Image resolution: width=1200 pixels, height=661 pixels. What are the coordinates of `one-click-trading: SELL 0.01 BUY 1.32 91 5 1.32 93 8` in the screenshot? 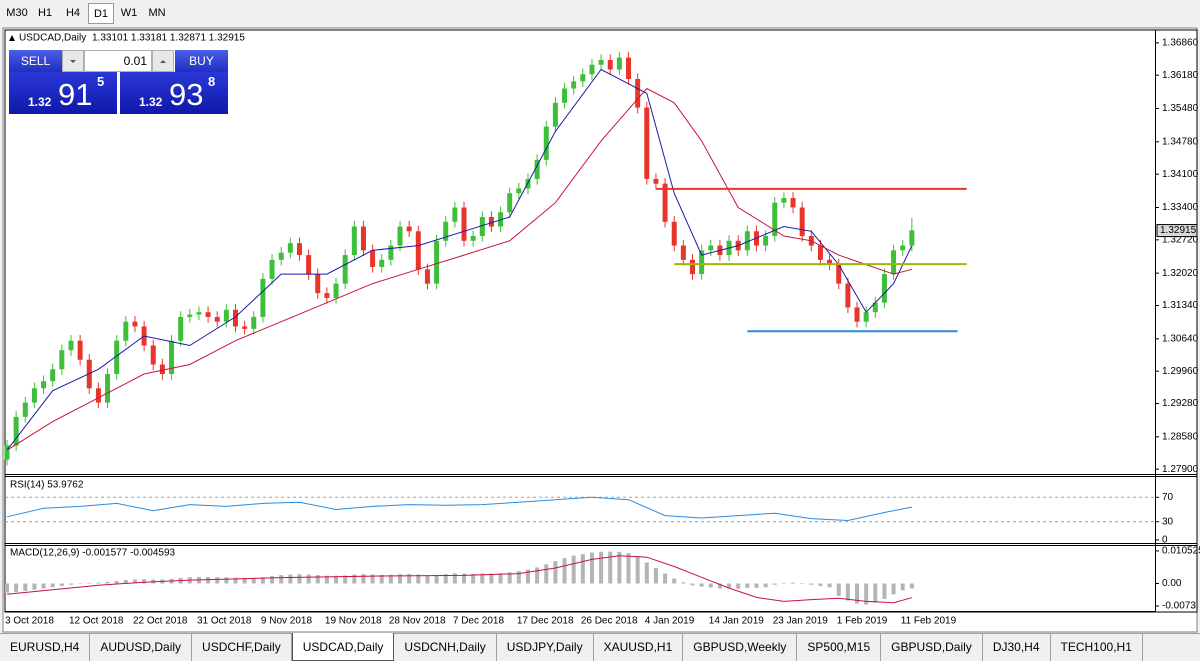 It's located at (118, 82).